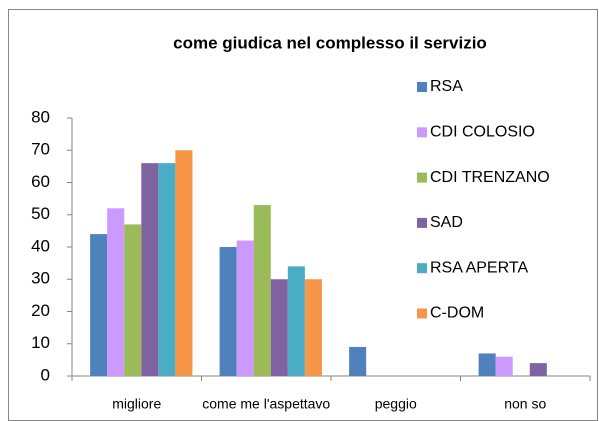  Describe the element at coordinates (40, 116) in the screenshot. I see `y-tick-label: 80` at that location.